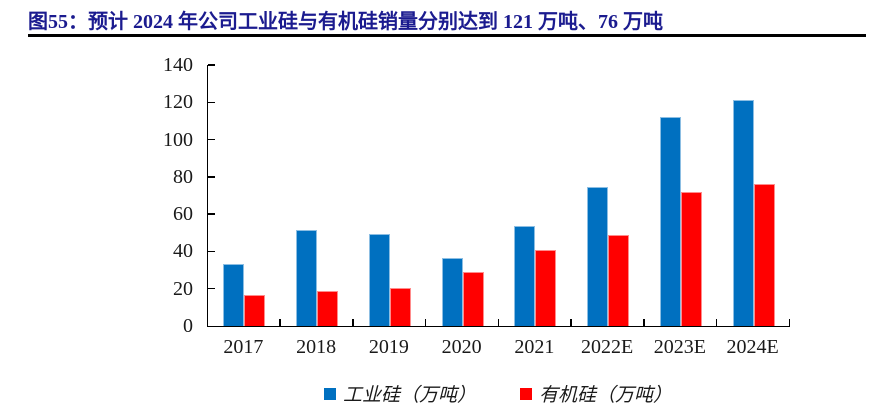 Image resolution: width=893 pixels, height=418 pixels. I want to click on x-axis-label: 2024E, so click(752, 347).